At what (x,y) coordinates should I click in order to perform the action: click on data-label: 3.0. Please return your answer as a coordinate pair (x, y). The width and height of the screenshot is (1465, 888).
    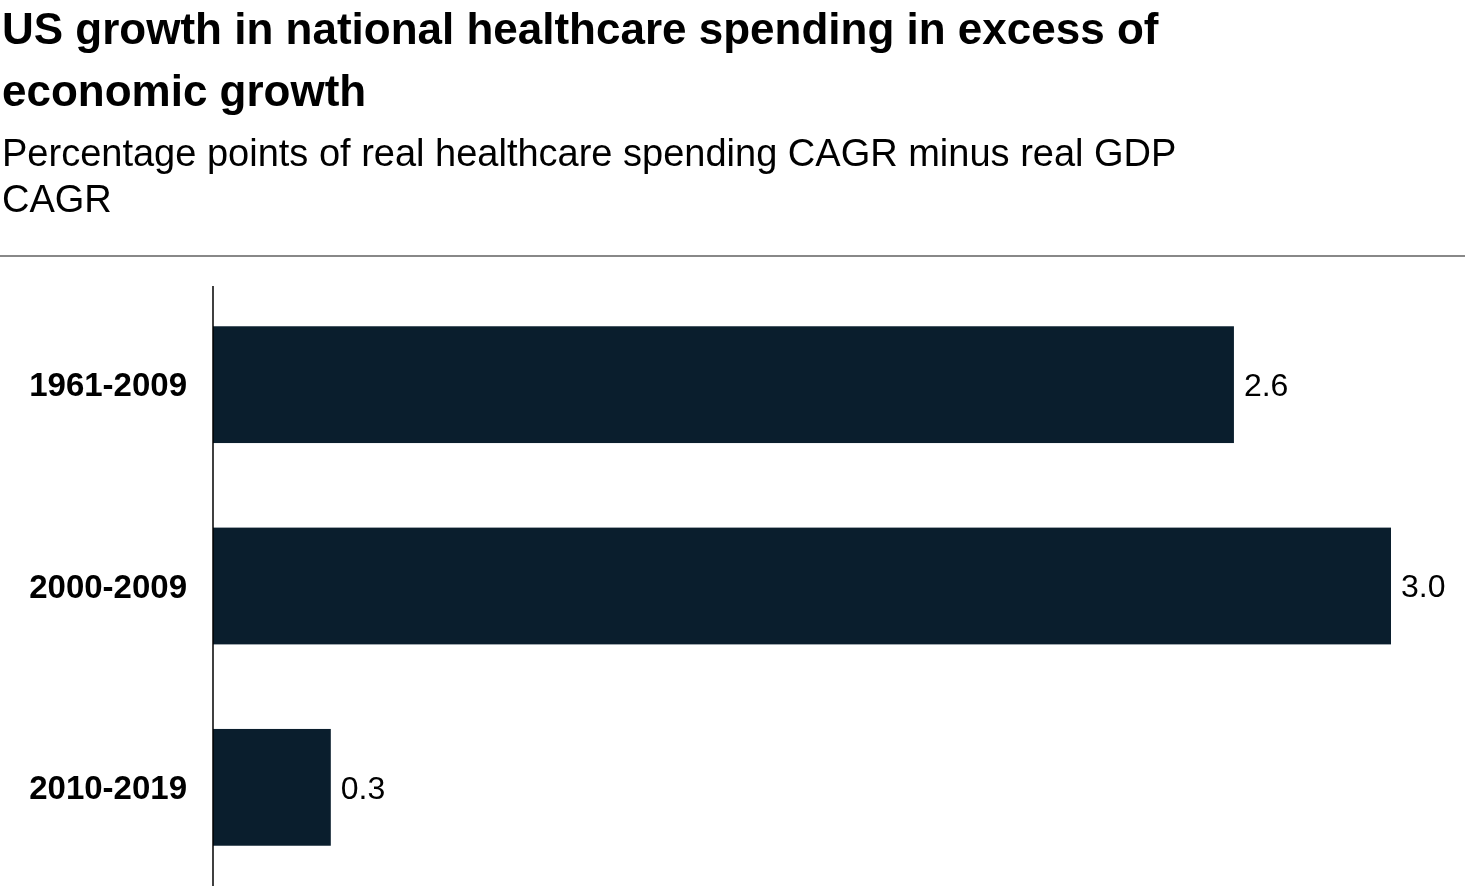
    Looking at the image, I should click on (1423, 586).